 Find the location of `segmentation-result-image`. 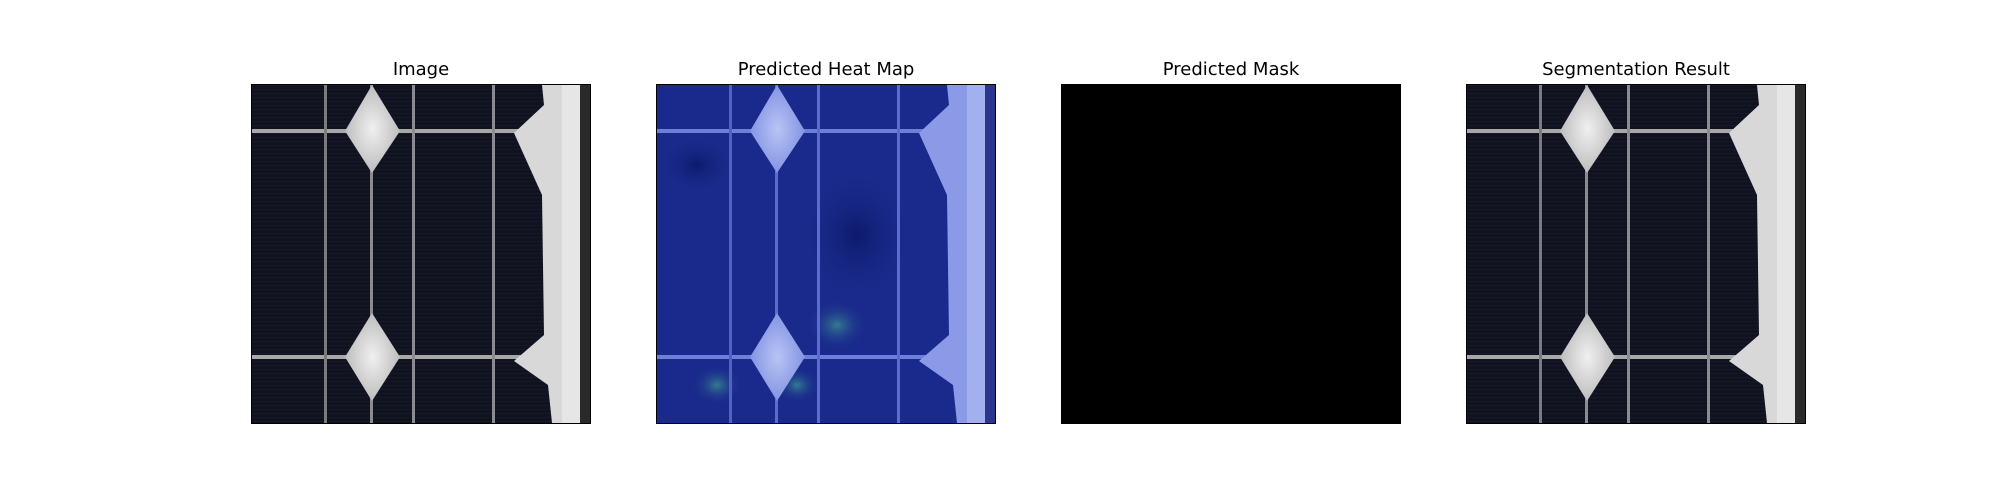

segmentation-result-image is located at coordinates (1636, 254).